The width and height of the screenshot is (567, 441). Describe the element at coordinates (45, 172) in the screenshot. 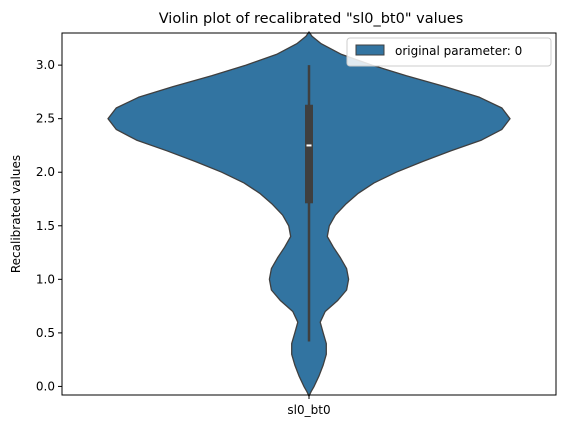

I see `y-tick-label: 2.0` at that location.